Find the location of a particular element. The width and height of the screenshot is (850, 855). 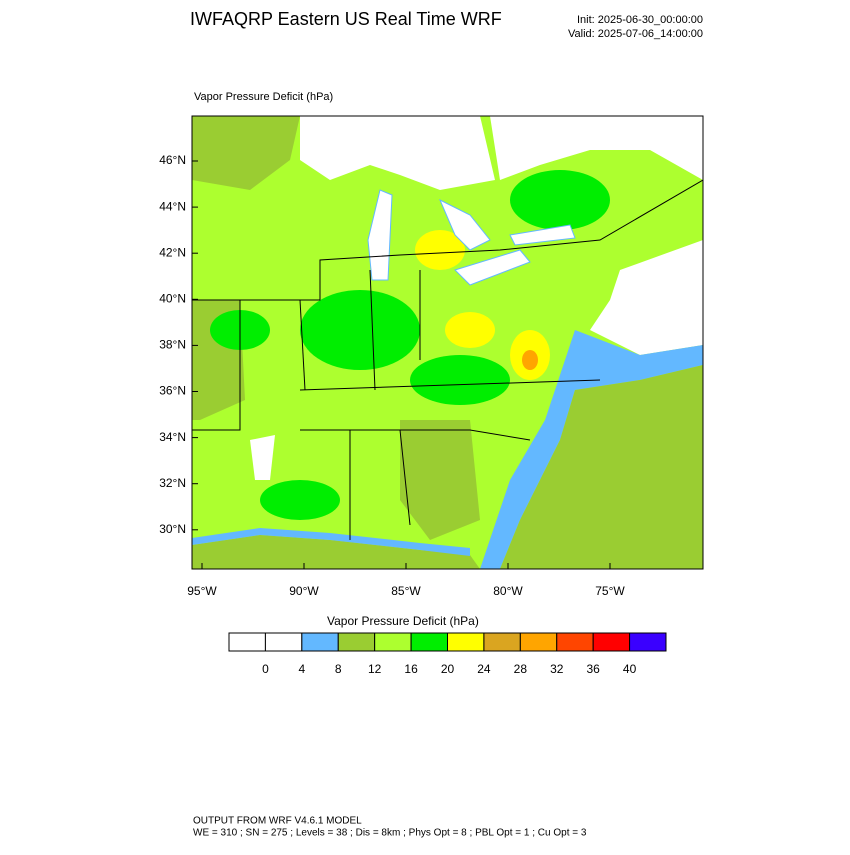

colorbar-tick-label: 28 is located at coordinates (521, 669).